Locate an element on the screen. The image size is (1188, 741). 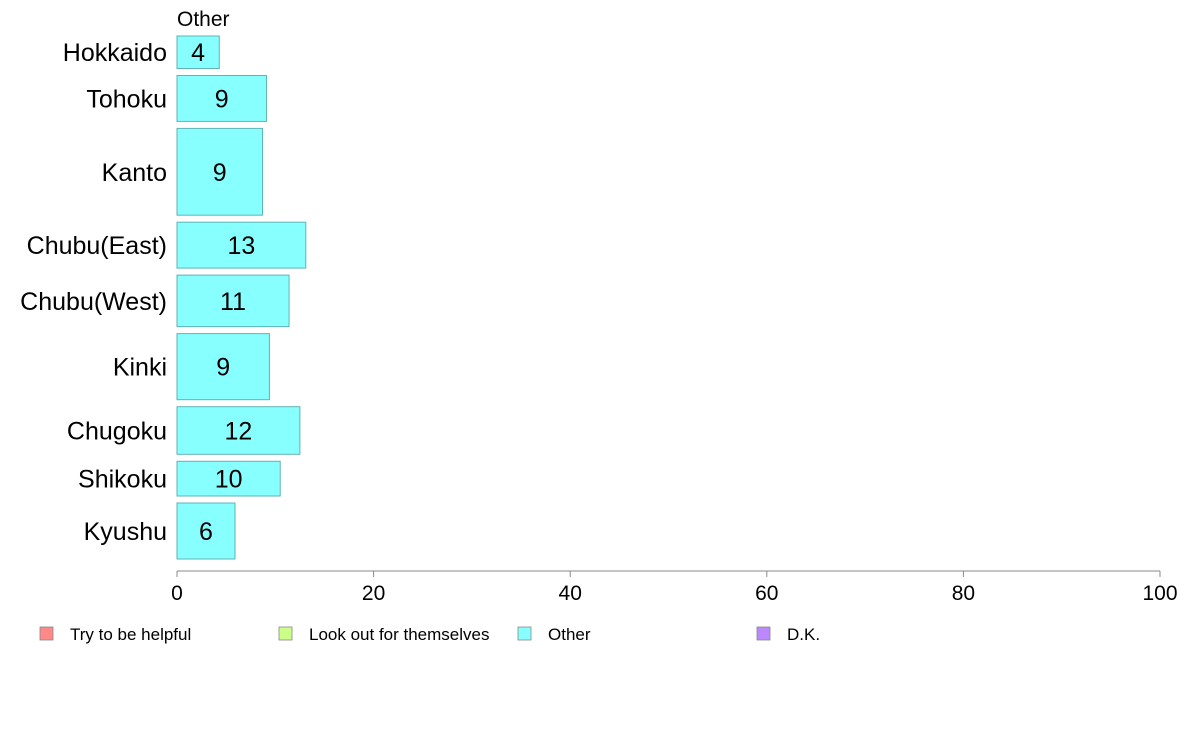
category-label: Hokkaido is located at coordinates (115, 53).